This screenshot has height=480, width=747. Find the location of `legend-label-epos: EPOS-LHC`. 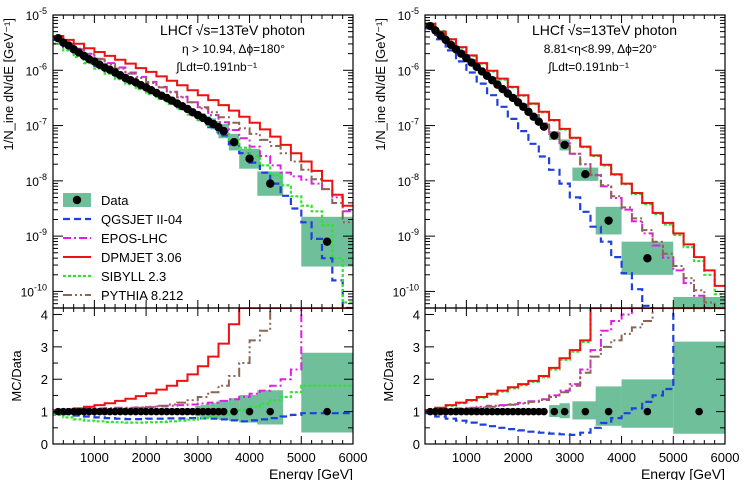

legend-label-epos: EPOS-LHC is located at coordinates (134, 238).